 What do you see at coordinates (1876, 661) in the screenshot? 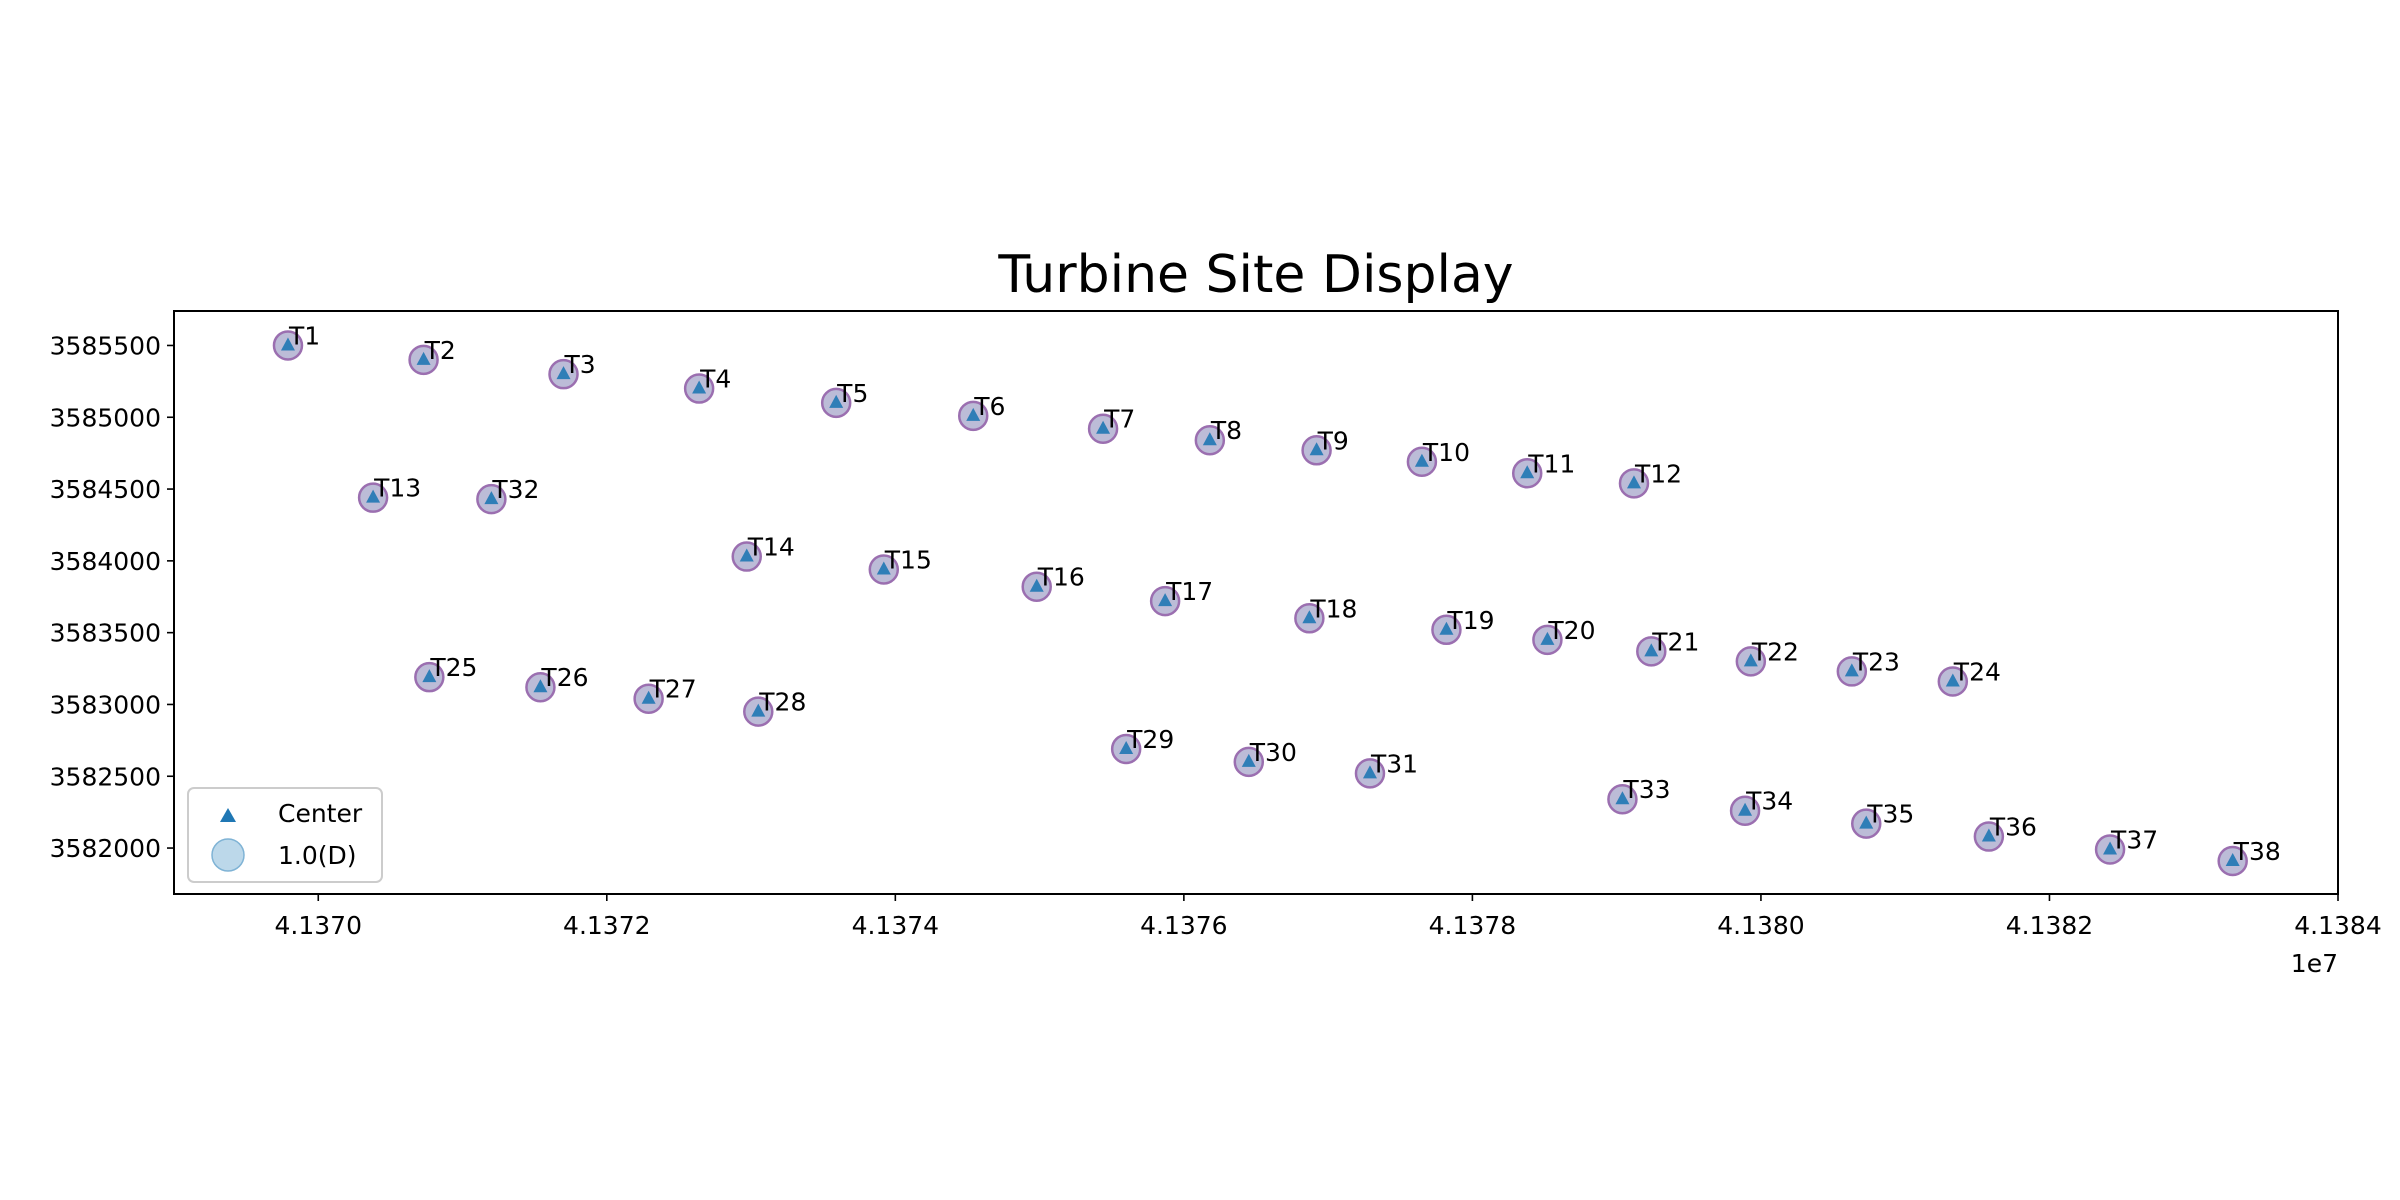
I see `turbine-label: T23` at bounding box center [1876, 661].